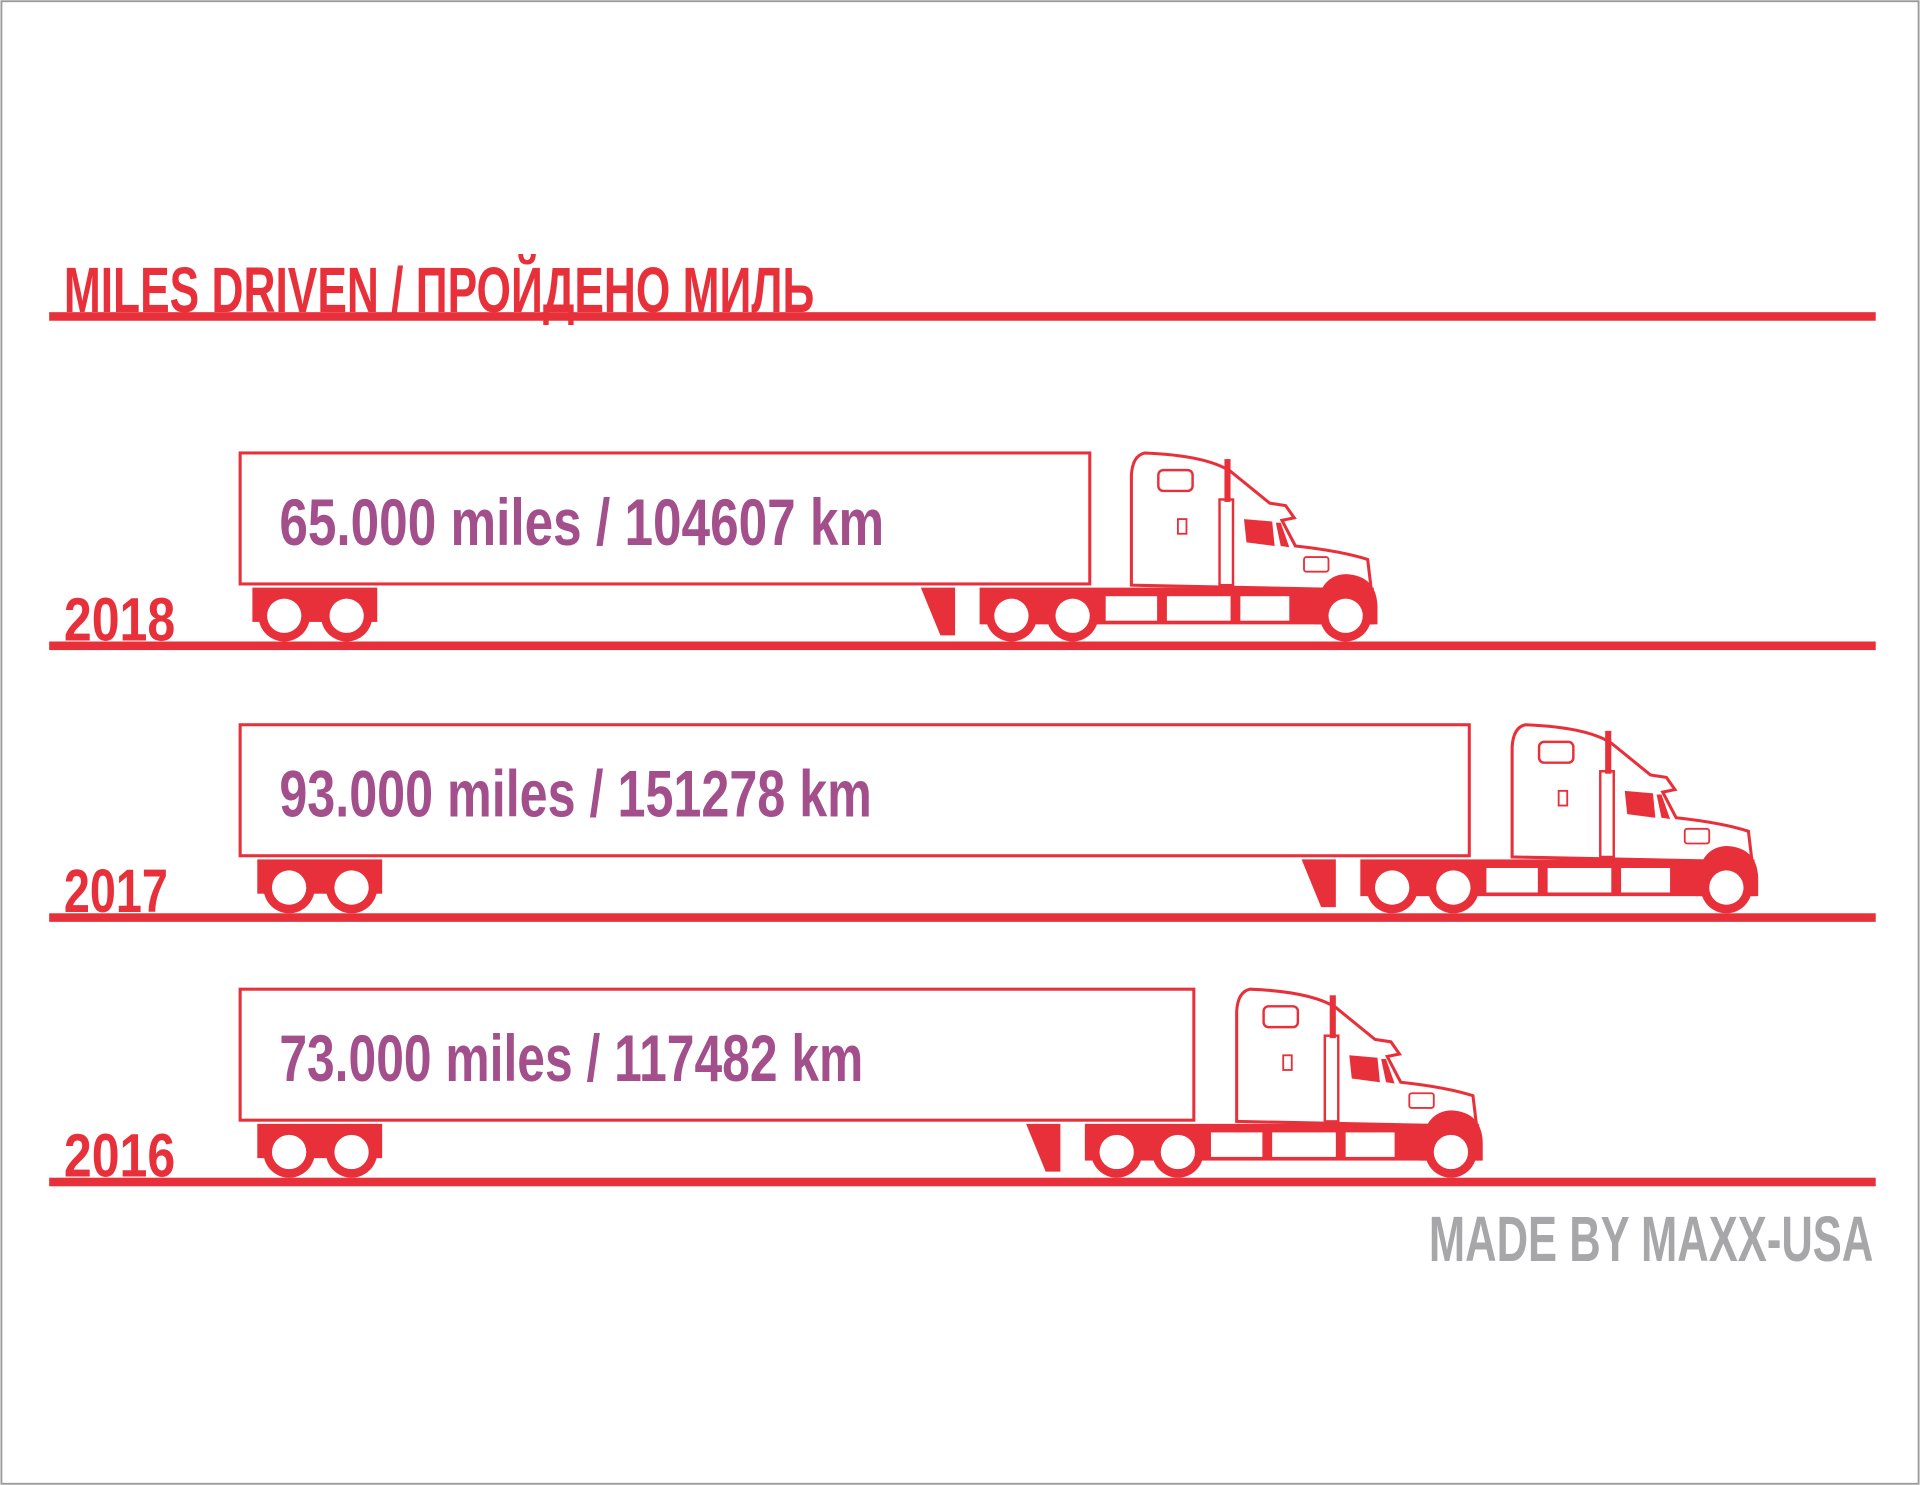 Image resolution: width=1920 pixels, height=1485 pixels. Describe the element at coordinates (575, 795) in the screenshot. I see `mileage-label: 93.000 miles / 151278 km` at that location.